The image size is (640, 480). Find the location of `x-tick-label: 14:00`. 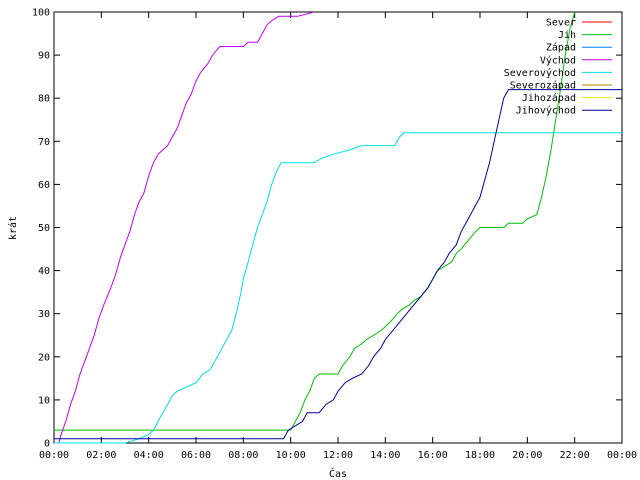

x-tick-label: 14:00 is located at coordinates (385, 455).